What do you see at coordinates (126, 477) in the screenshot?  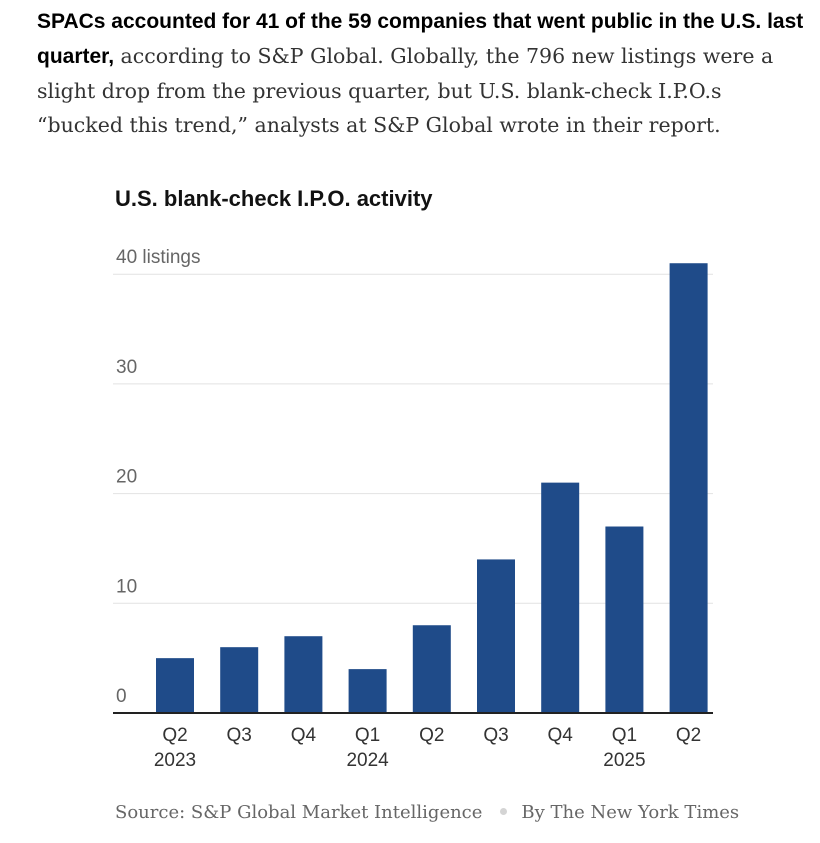 I see `y-tick-label: 20` at bounding box center [126, 477].